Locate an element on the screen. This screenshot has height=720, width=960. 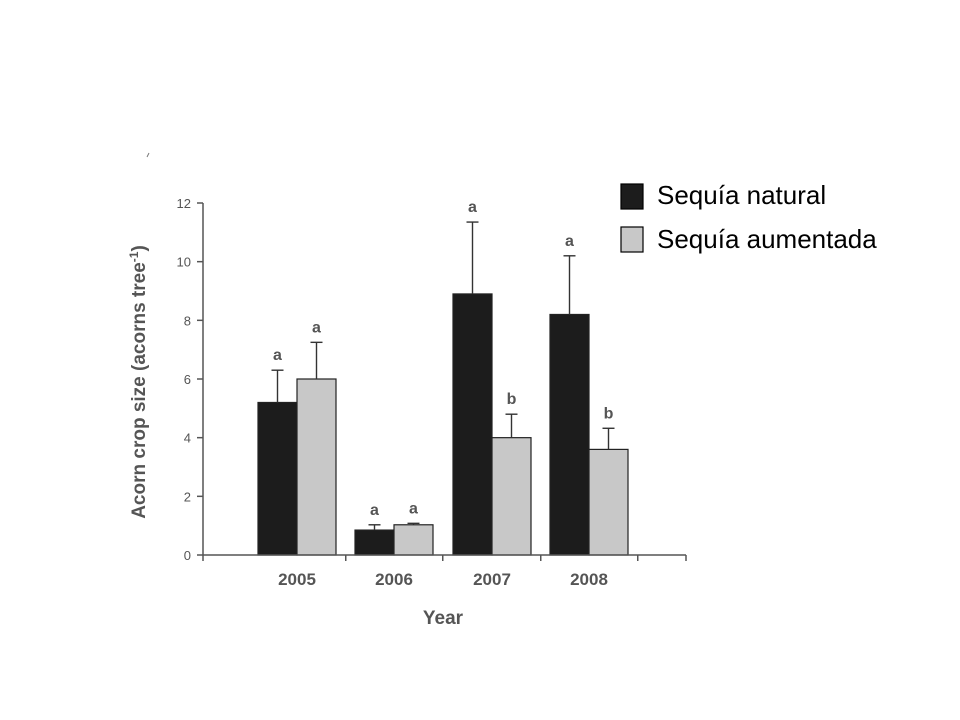
y-axis-label: Acorn crop size (acorns tree-1) is located at coordinates (138, 382).